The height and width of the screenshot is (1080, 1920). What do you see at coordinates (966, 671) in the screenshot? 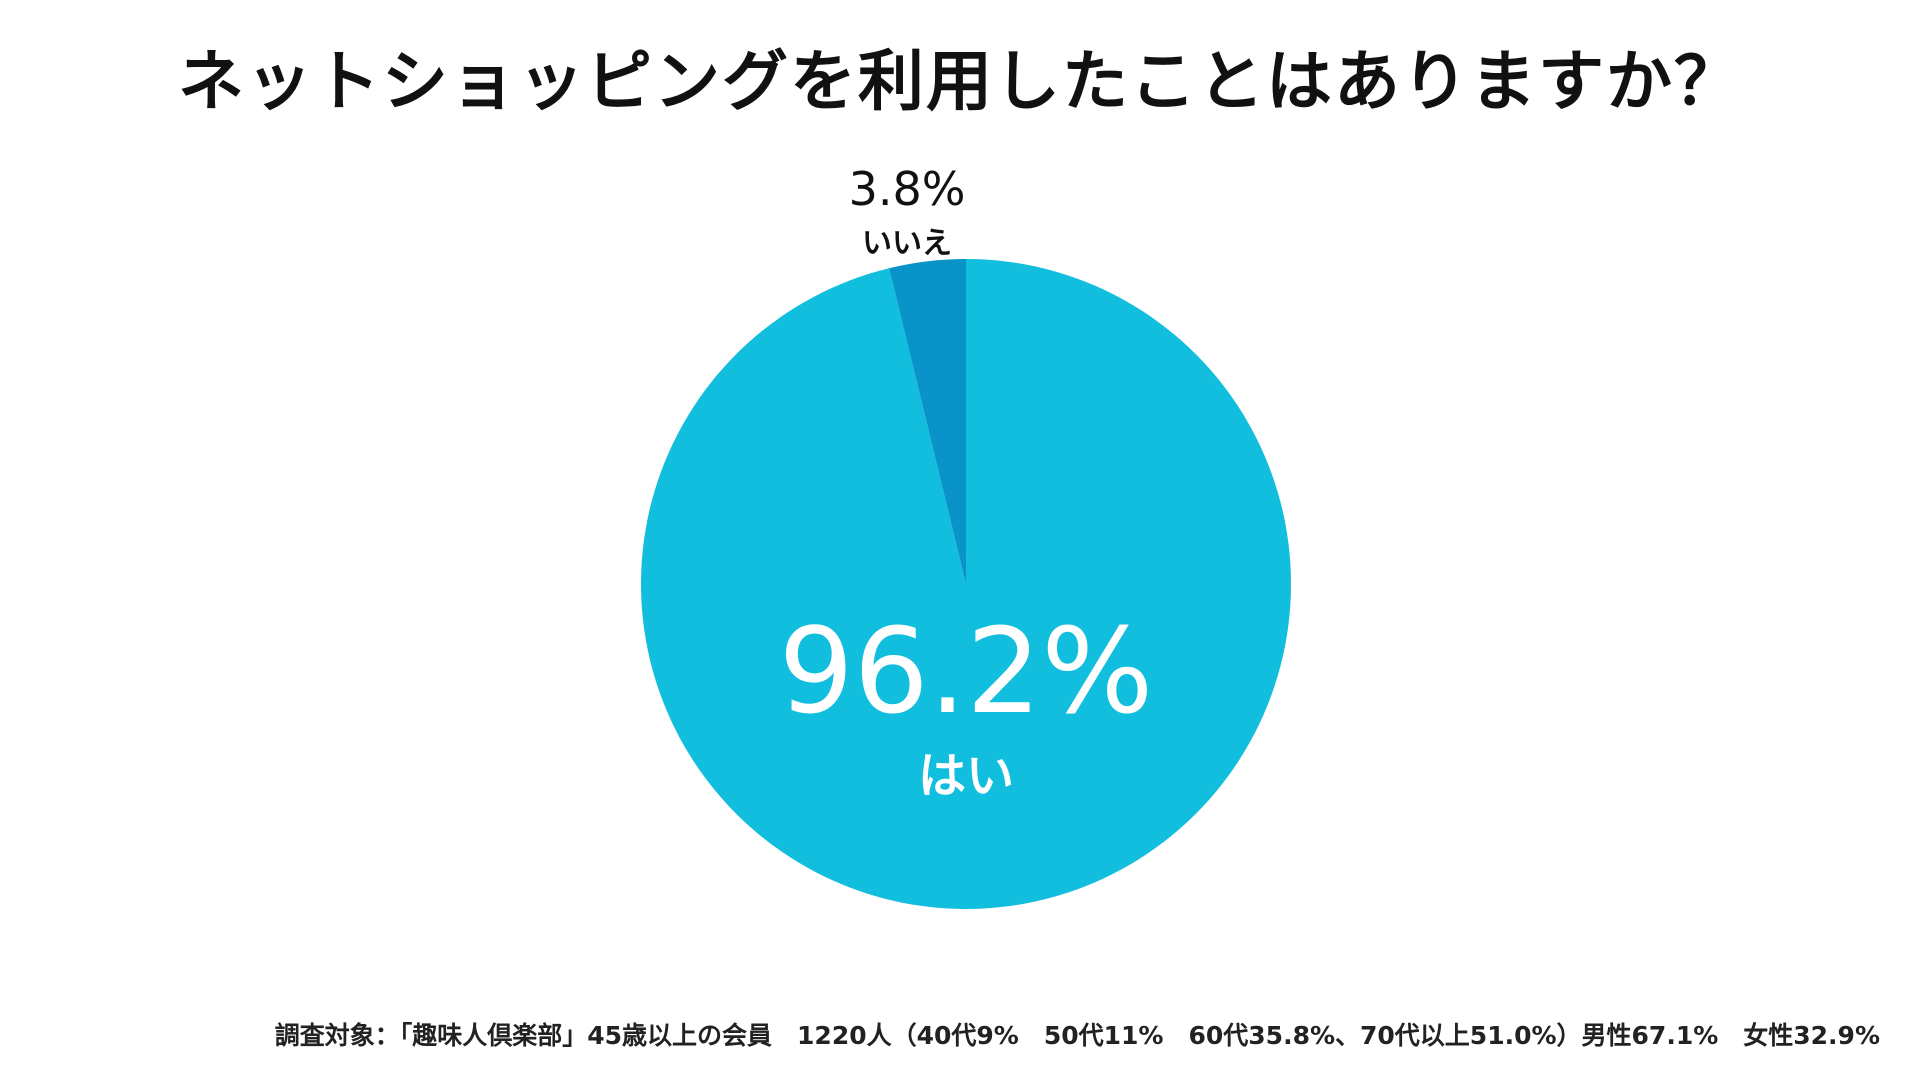
I see `slice-label-yes-percent: 96.2%` at bounding box center [966, 671].